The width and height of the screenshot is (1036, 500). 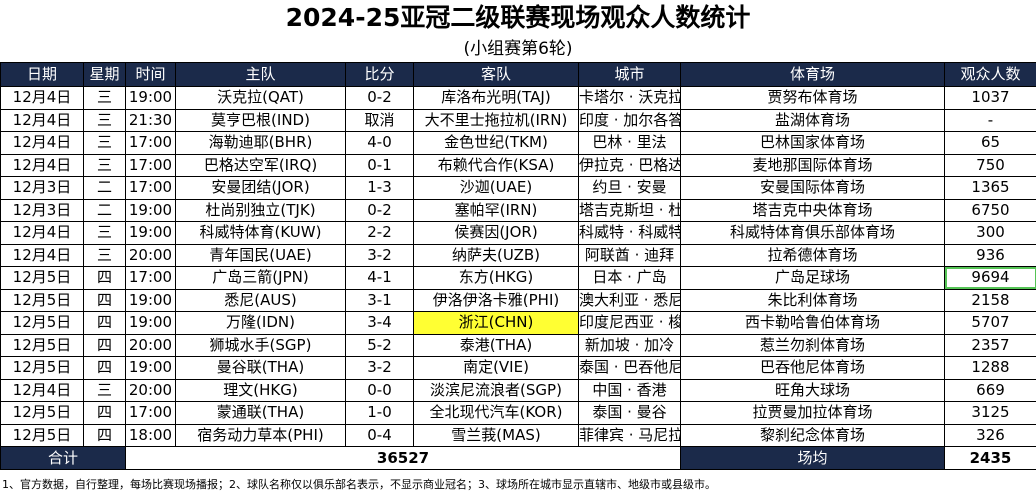 What do you see at coordinates (990, 278) in the screenshot?
I see `cell-attendance-highlighted: 9694` at bounding box center [990, 278].